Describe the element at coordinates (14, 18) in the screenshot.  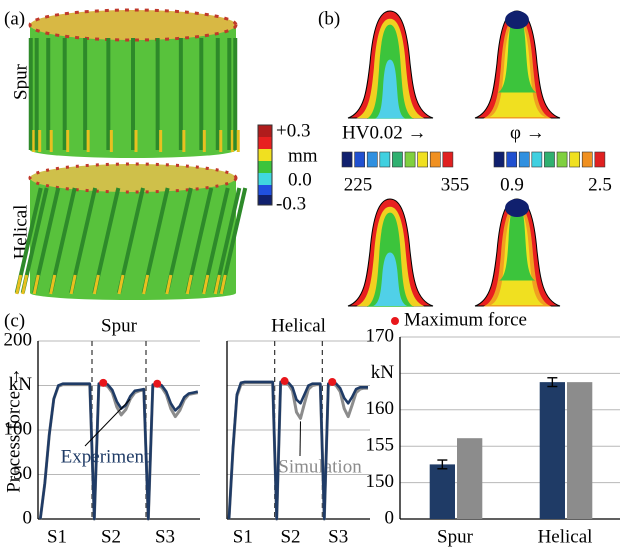
I see `panel-label: (a)` at that location.